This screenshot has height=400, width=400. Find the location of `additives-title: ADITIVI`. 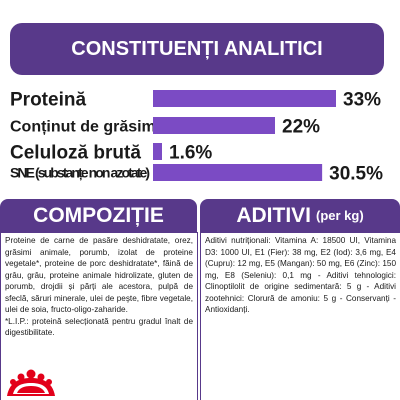

additives-title: ADITIVI is located at coordinates (273, 215).